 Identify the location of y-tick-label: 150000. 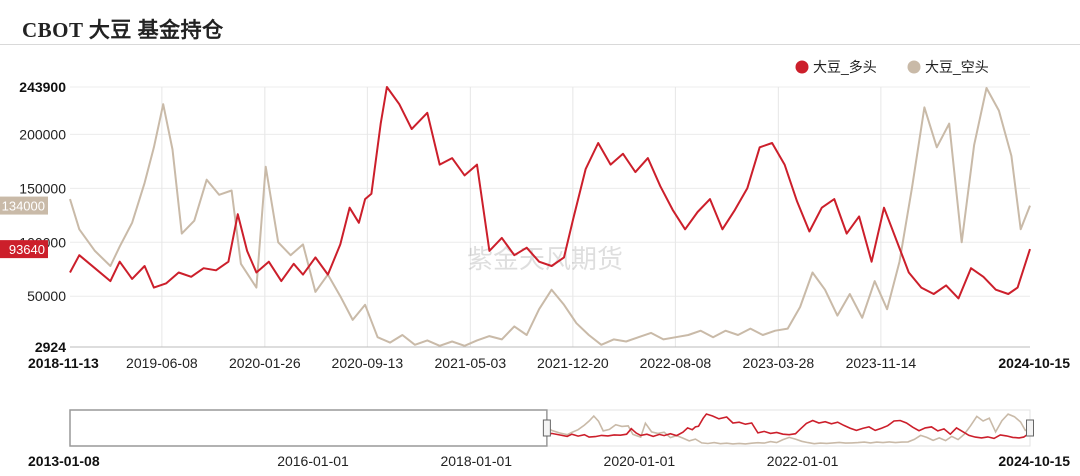
(42, 188).